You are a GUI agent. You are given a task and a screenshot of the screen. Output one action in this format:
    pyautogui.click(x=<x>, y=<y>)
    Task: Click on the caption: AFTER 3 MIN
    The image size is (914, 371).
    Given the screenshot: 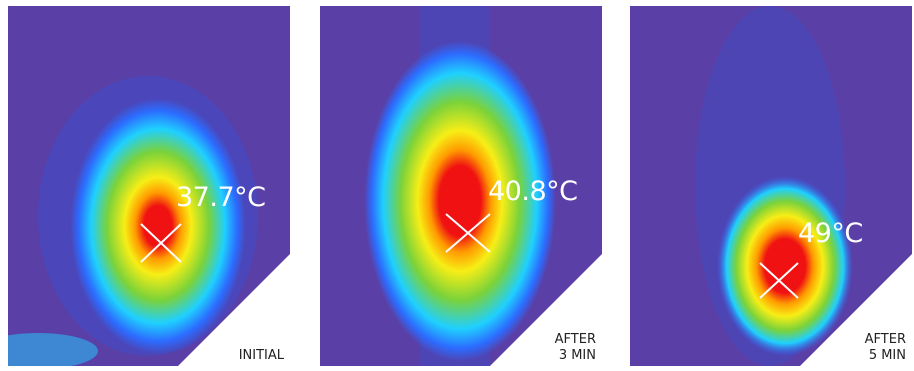 What is the action you would take?
    pyautogui.click(x=575, y=347)
    